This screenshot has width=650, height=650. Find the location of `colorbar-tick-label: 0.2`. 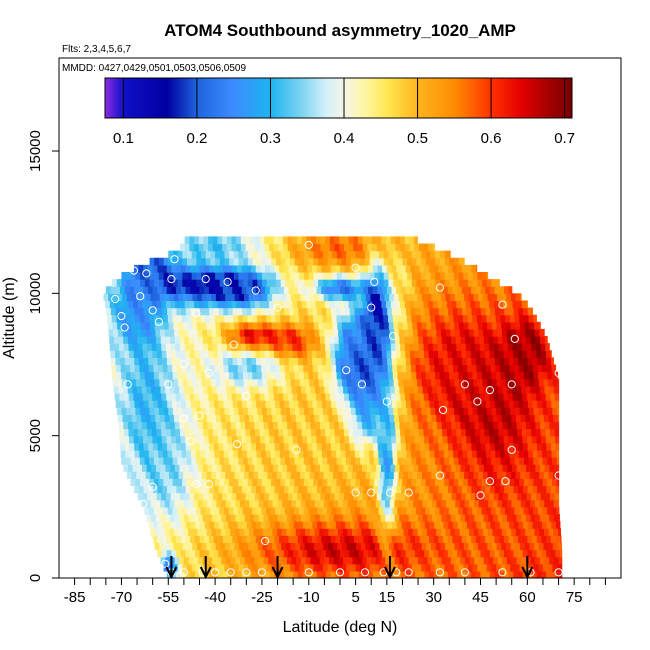

colorbar-tick-label: 0.2 is located at coordinates (196, 138).